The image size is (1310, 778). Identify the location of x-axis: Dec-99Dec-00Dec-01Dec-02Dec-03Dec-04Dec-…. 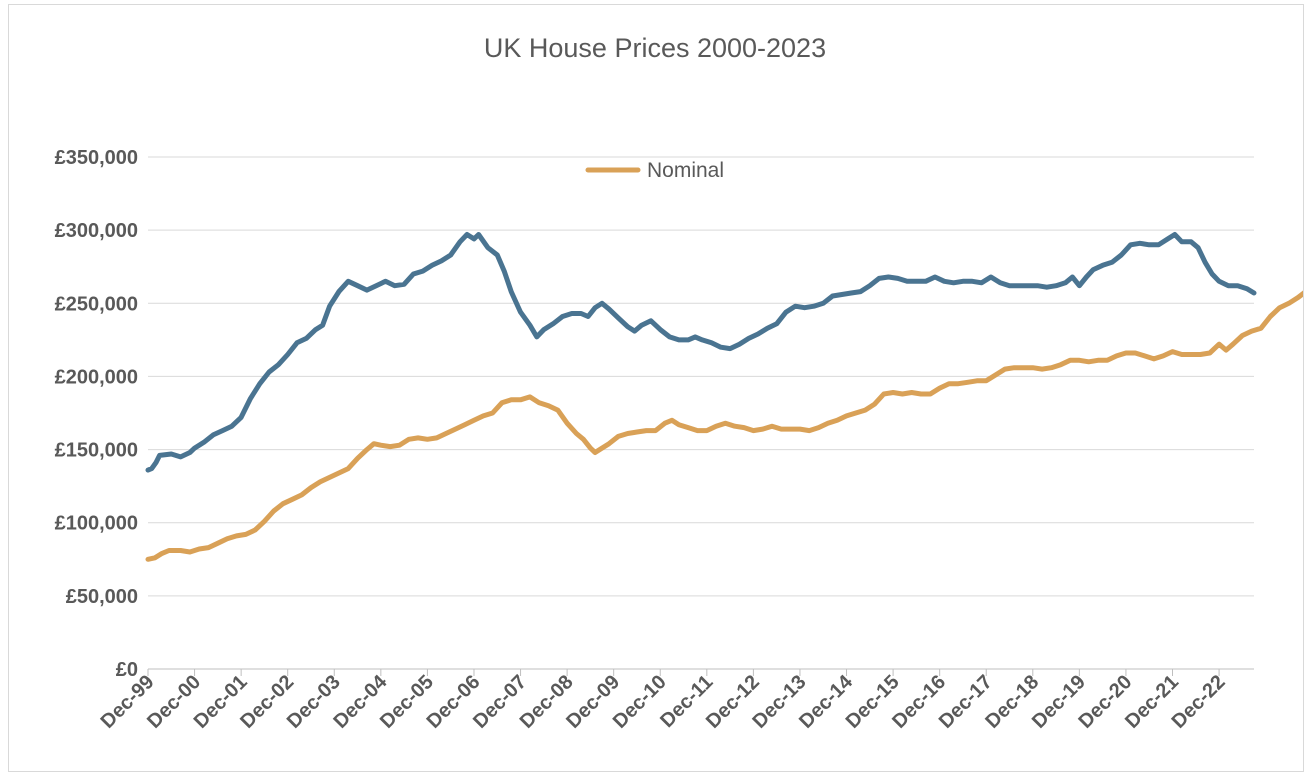
(675, 700).